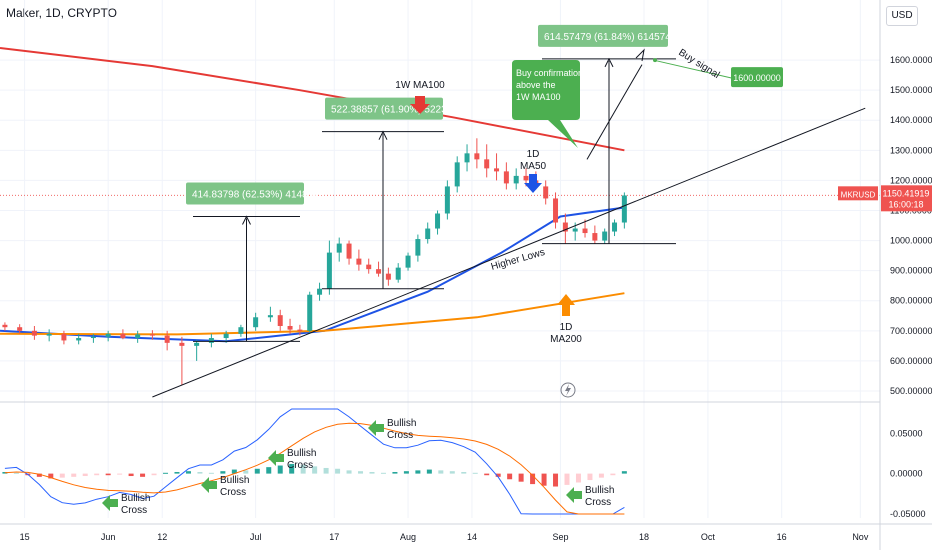 The image size is (932, 550). I want to click on bullish-cross-3-label-2: Cross, so click(400, 435).